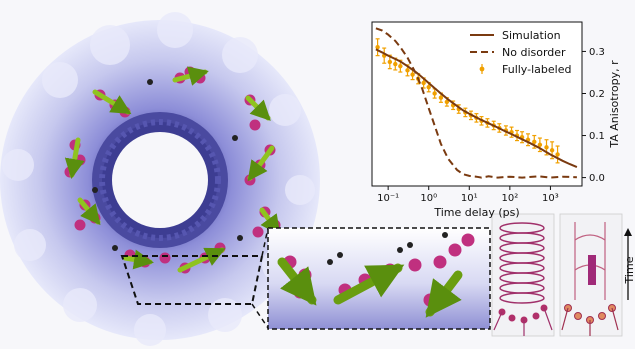 The image size is (635, 349). What do you see at coordinates (476, 108) in the screenshot?
I see `series-line-simulation` at bounding box center [476, 108].